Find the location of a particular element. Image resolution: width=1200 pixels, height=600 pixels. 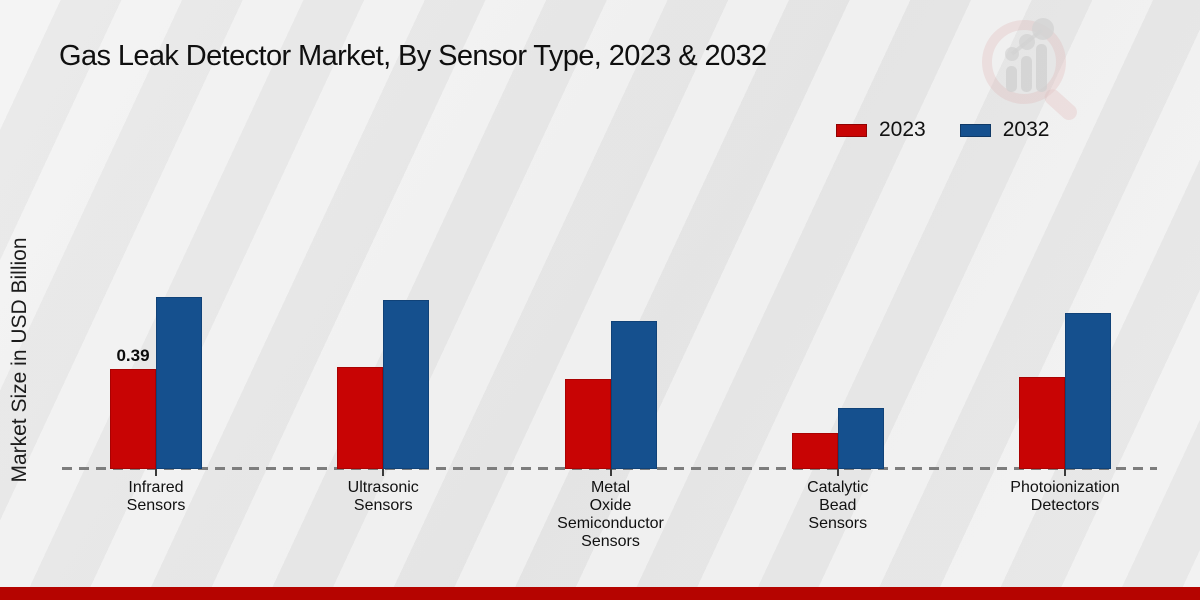

legend-swatch-2023 is located at coordinates (851, 130).